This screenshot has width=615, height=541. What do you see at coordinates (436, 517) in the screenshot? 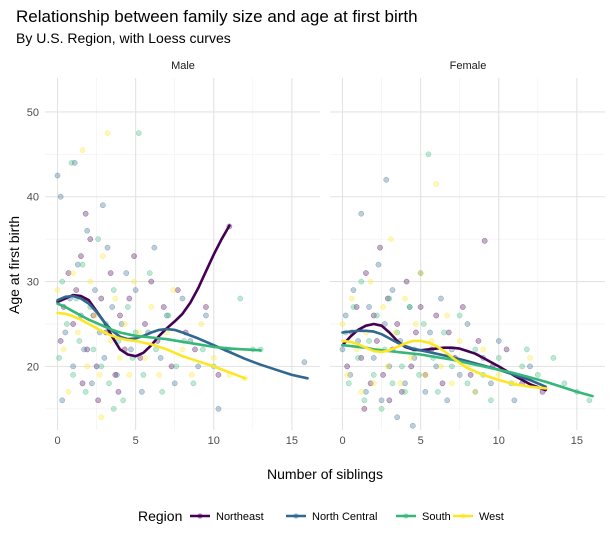
I see `legend-label-south: South` at bounding box center [436, 517].